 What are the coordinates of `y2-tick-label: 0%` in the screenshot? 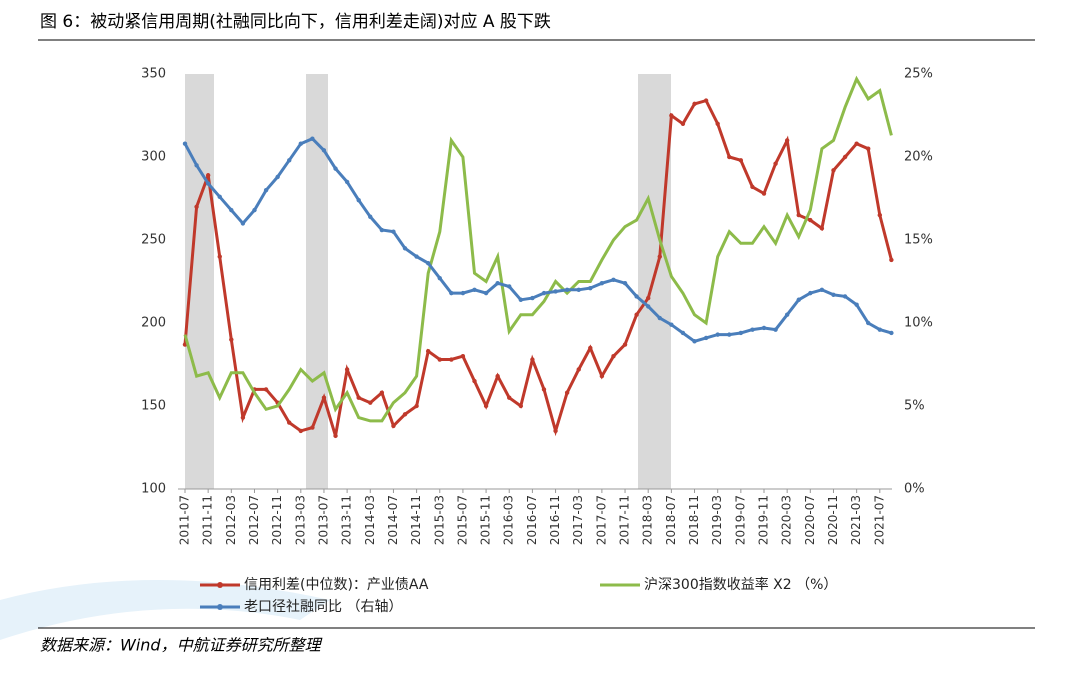 It's located at (914, 489).